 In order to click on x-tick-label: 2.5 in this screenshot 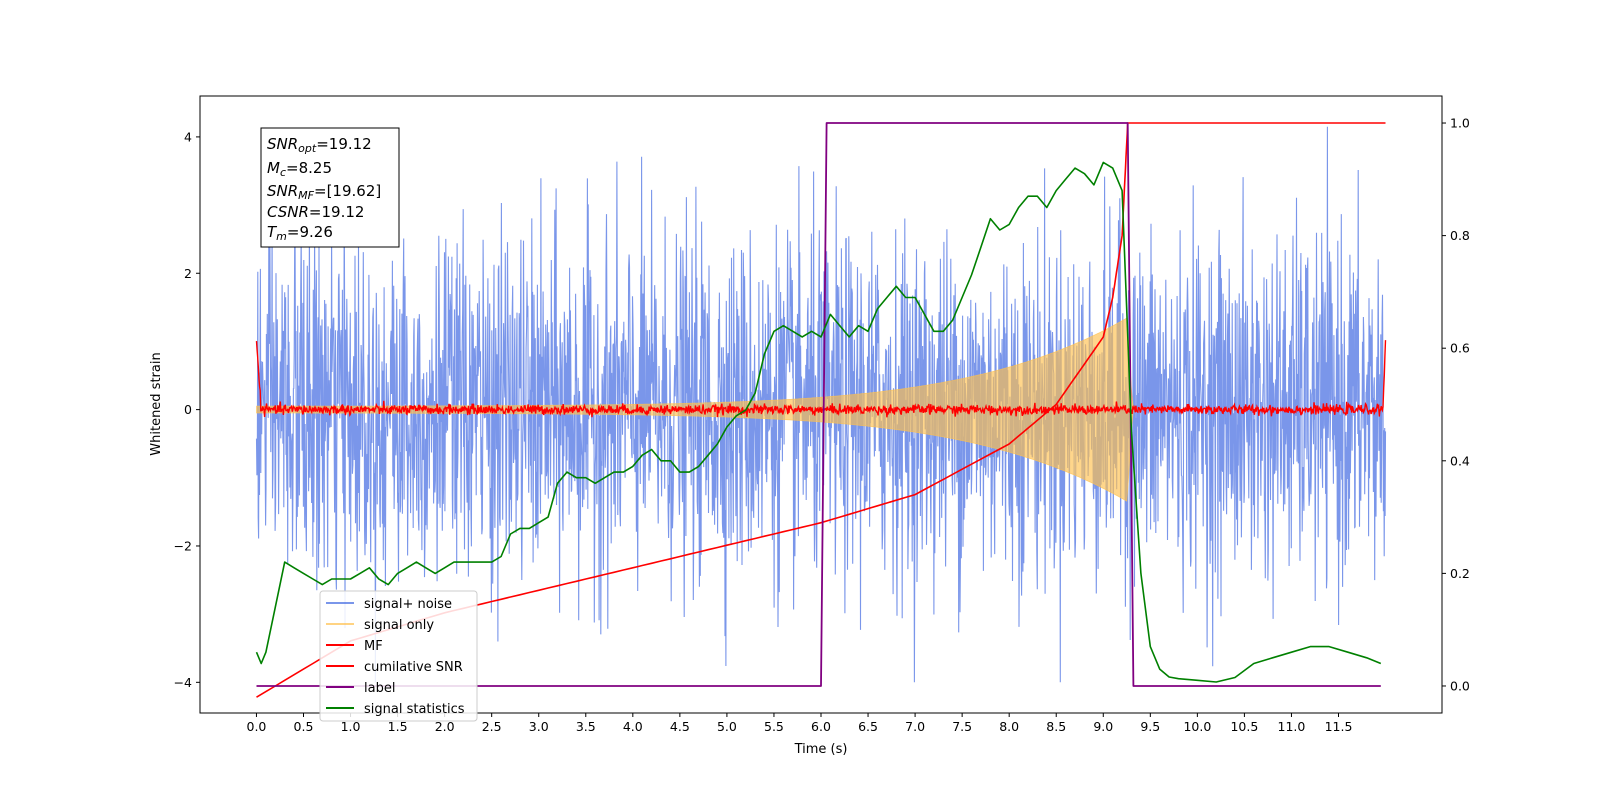, I will do `click(492, 726)`.